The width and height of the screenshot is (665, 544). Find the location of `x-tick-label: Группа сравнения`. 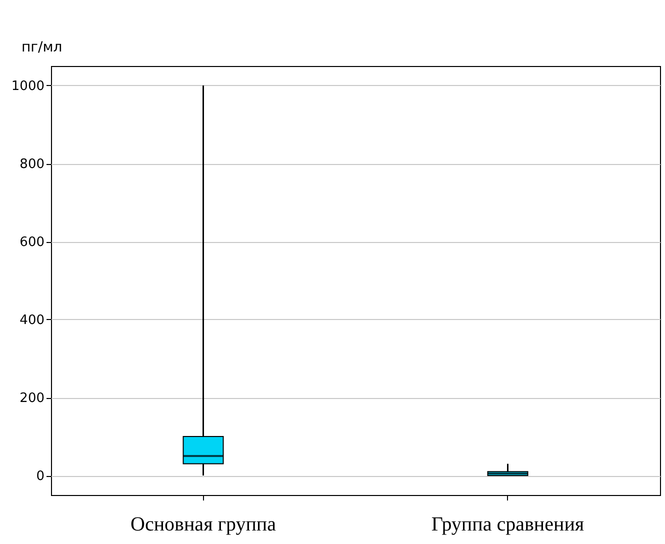

x-tick-label: Группа сравнения is located at coordinates (507, 525).